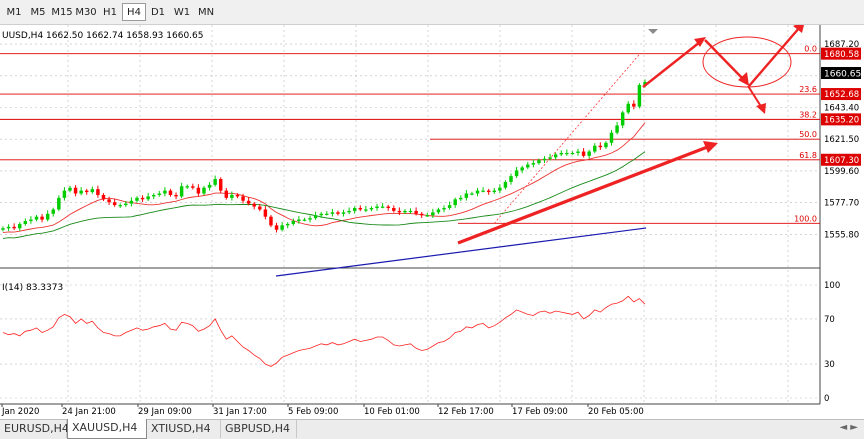 The image size is (864, 439). Describe the element at coordinates (392, 412) in the screenshot. I see `time-tick-label: 10 Feb 01:00` at that location.